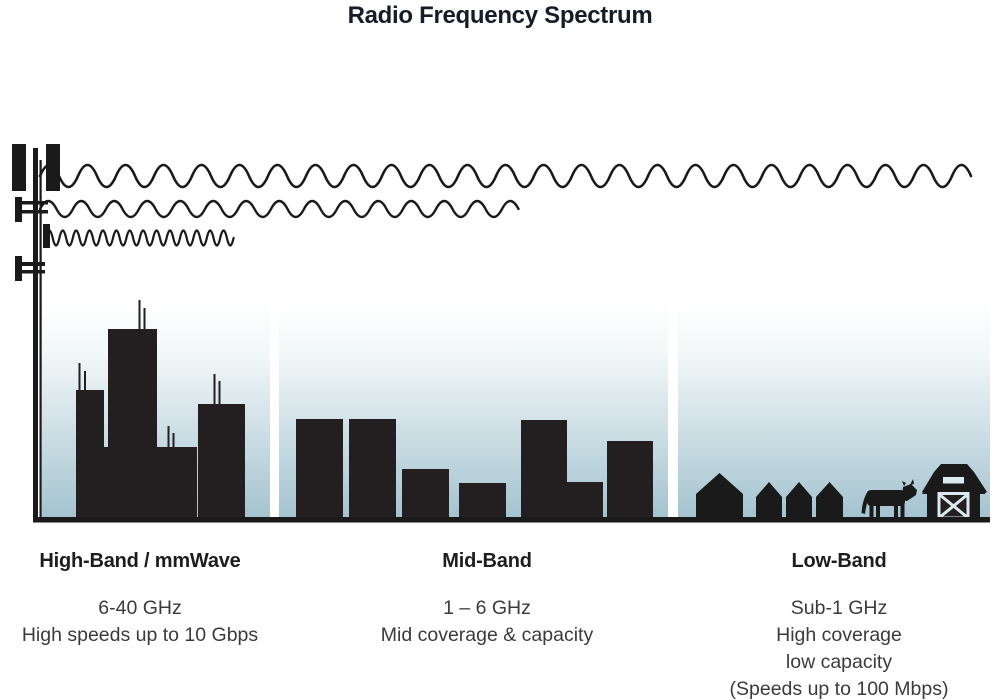 The image size is (1000, 700). I want to click on band-description: (Speeds up to 100 Mbps), so click(839, 689).